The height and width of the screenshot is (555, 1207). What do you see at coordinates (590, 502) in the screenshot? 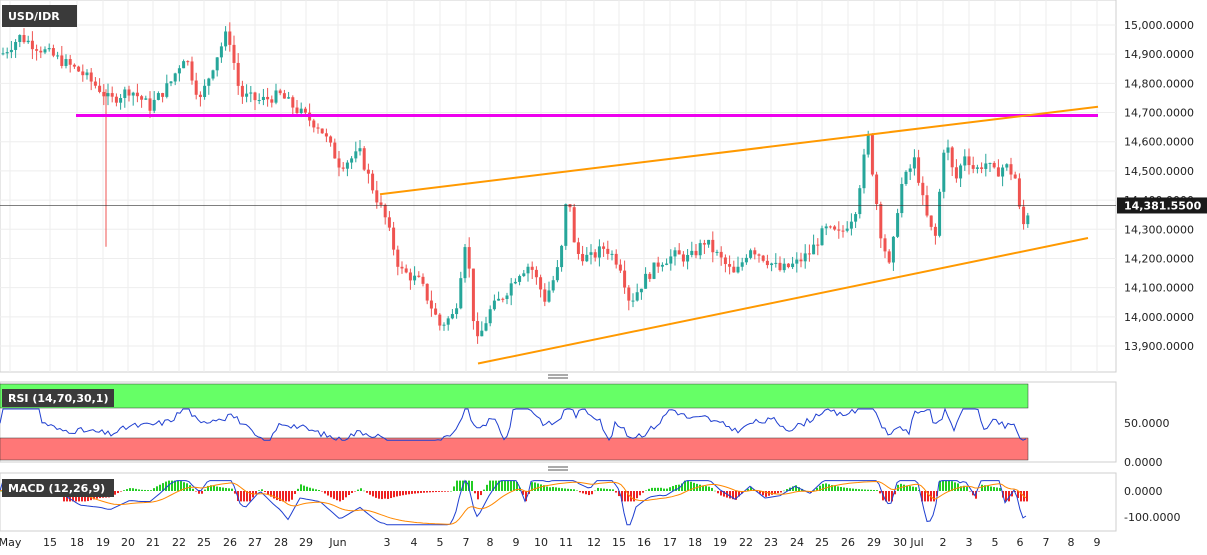
I see `macd-panel: MACD (12,26,9) 0.0000 -100.0000` at bounding box center [590, 502].